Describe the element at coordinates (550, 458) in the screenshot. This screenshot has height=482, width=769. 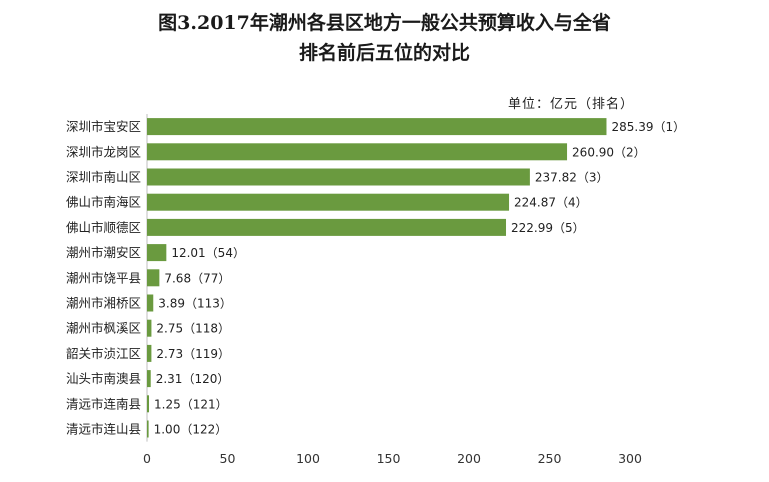
I see `x-tick-label: 250` at that location.